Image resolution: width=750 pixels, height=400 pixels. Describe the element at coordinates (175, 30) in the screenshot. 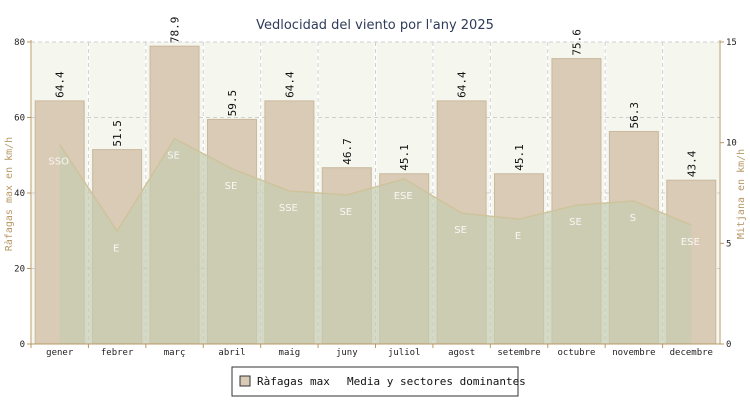

I see `bar-value-label: 78.9` at that location.